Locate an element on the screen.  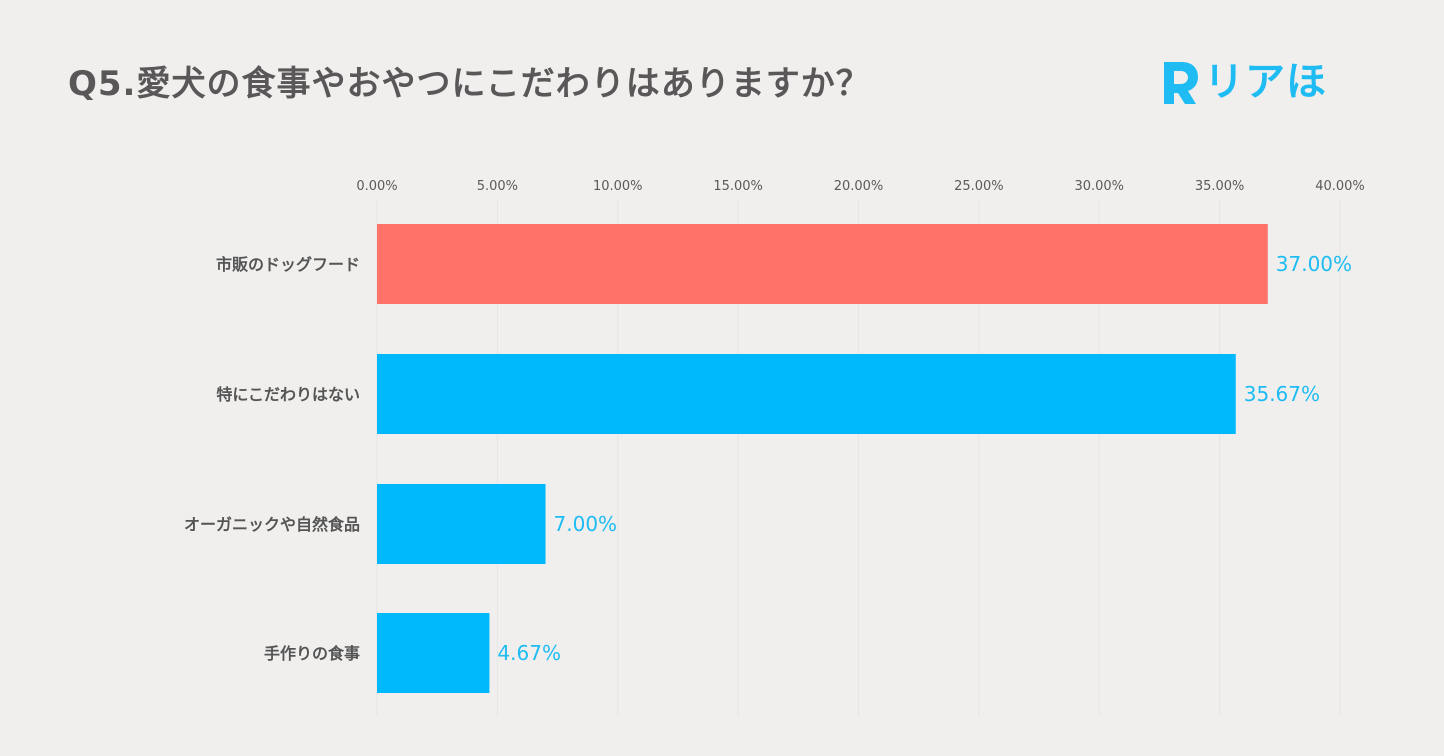
category-label: オーガニックや自然食品 is located at coordinates (272, 524).